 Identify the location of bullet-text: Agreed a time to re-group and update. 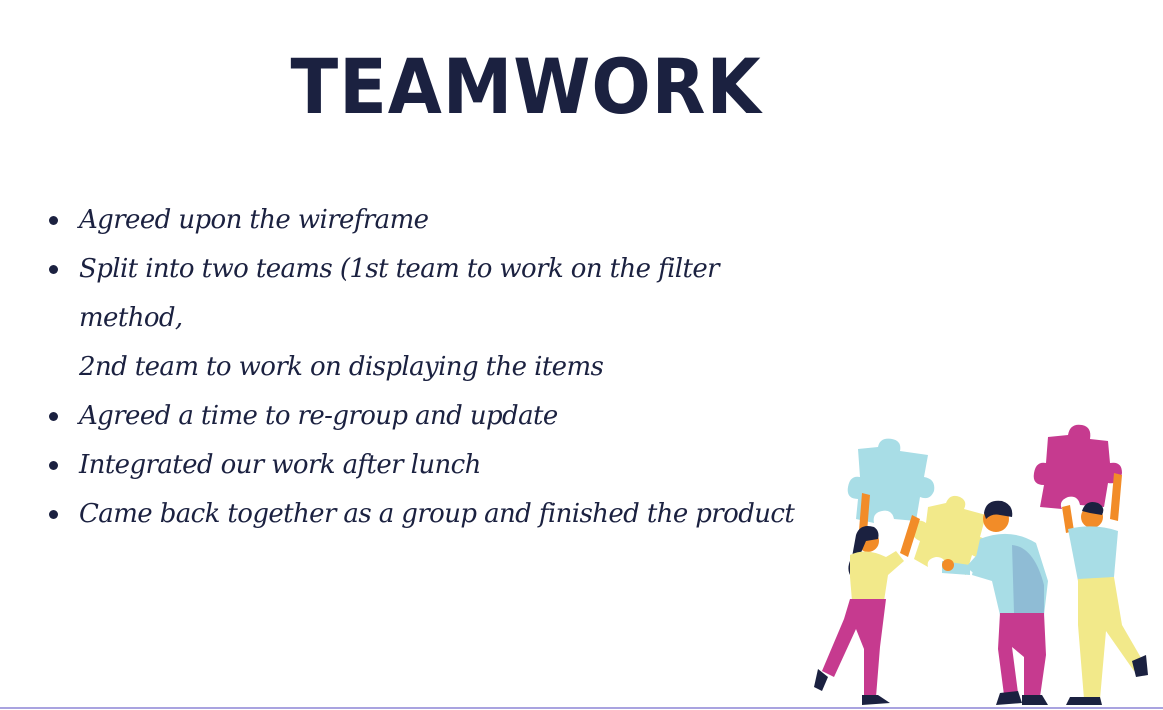
(318, 416).